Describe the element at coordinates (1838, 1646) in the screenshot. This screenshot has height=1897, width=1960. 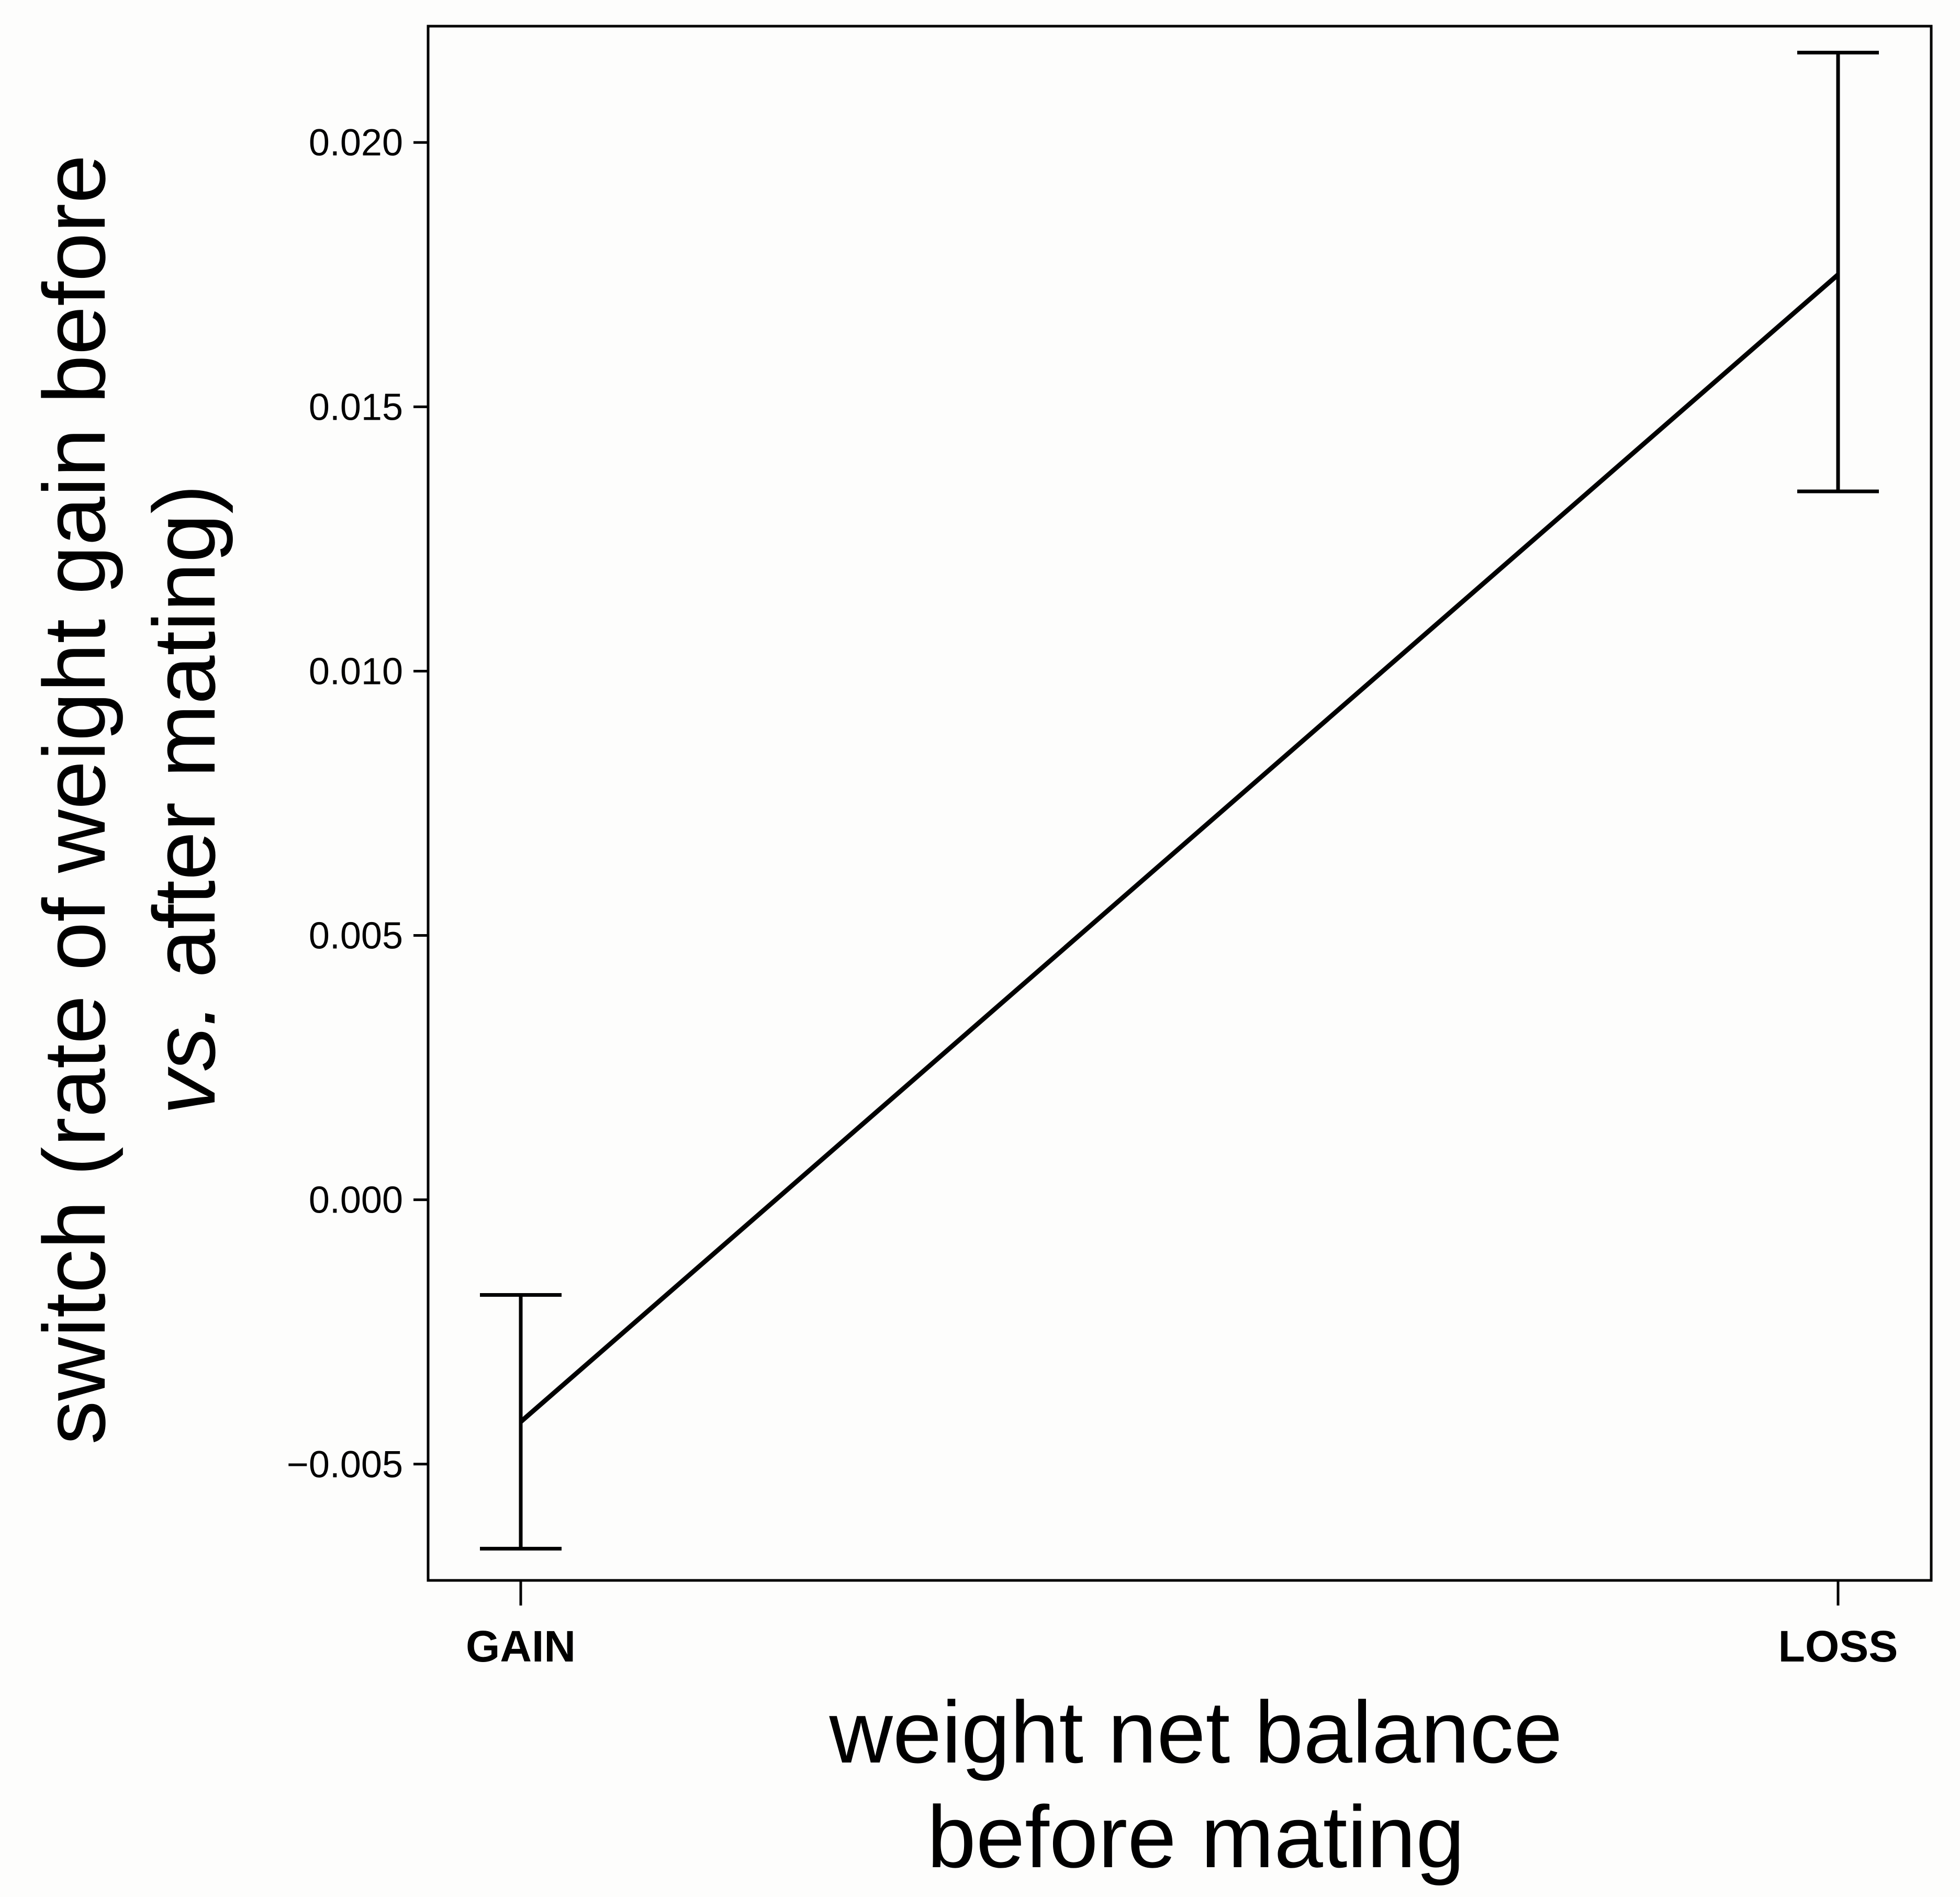
I see `x-tick-label: LOSS` at that location.